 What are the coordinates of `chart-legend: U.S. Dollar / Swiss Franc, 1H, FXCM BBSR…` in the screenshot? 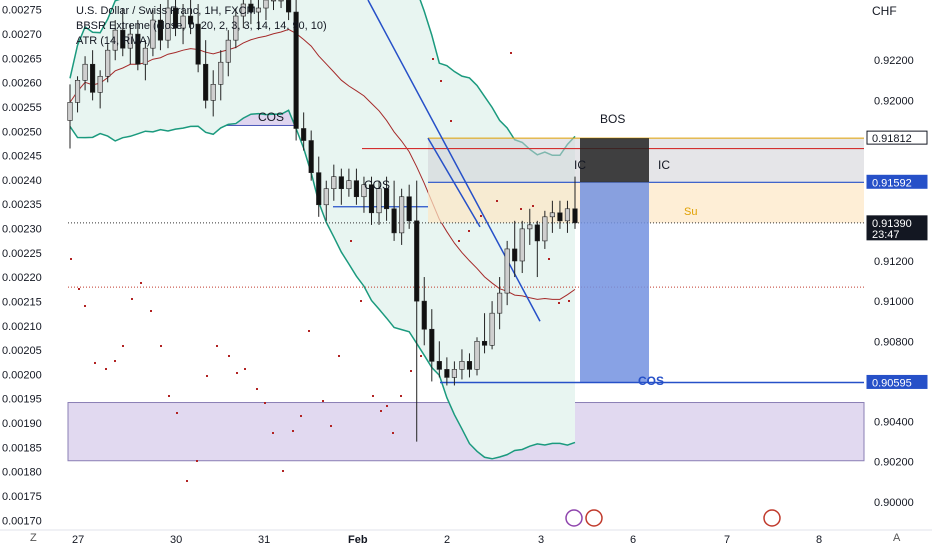 It's located at (201, 26).